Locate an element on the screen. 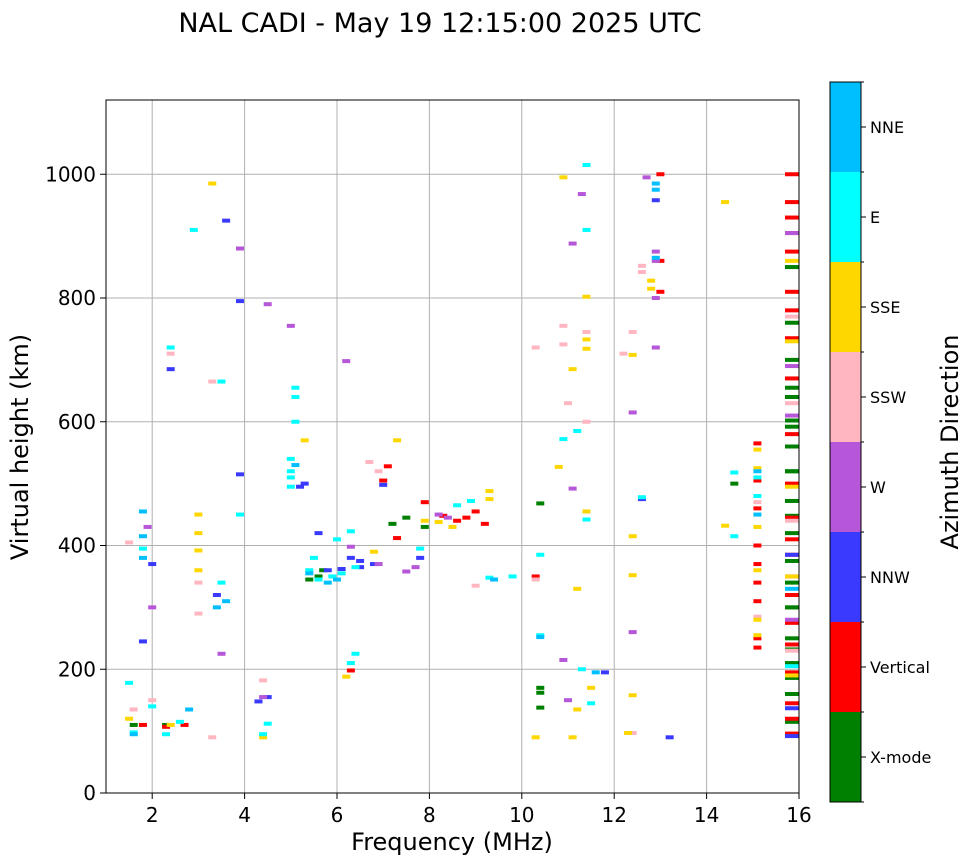  colorbar: X-mode Vertical NNW W SSW SSE E NNE is located at coordinates (880, 442).